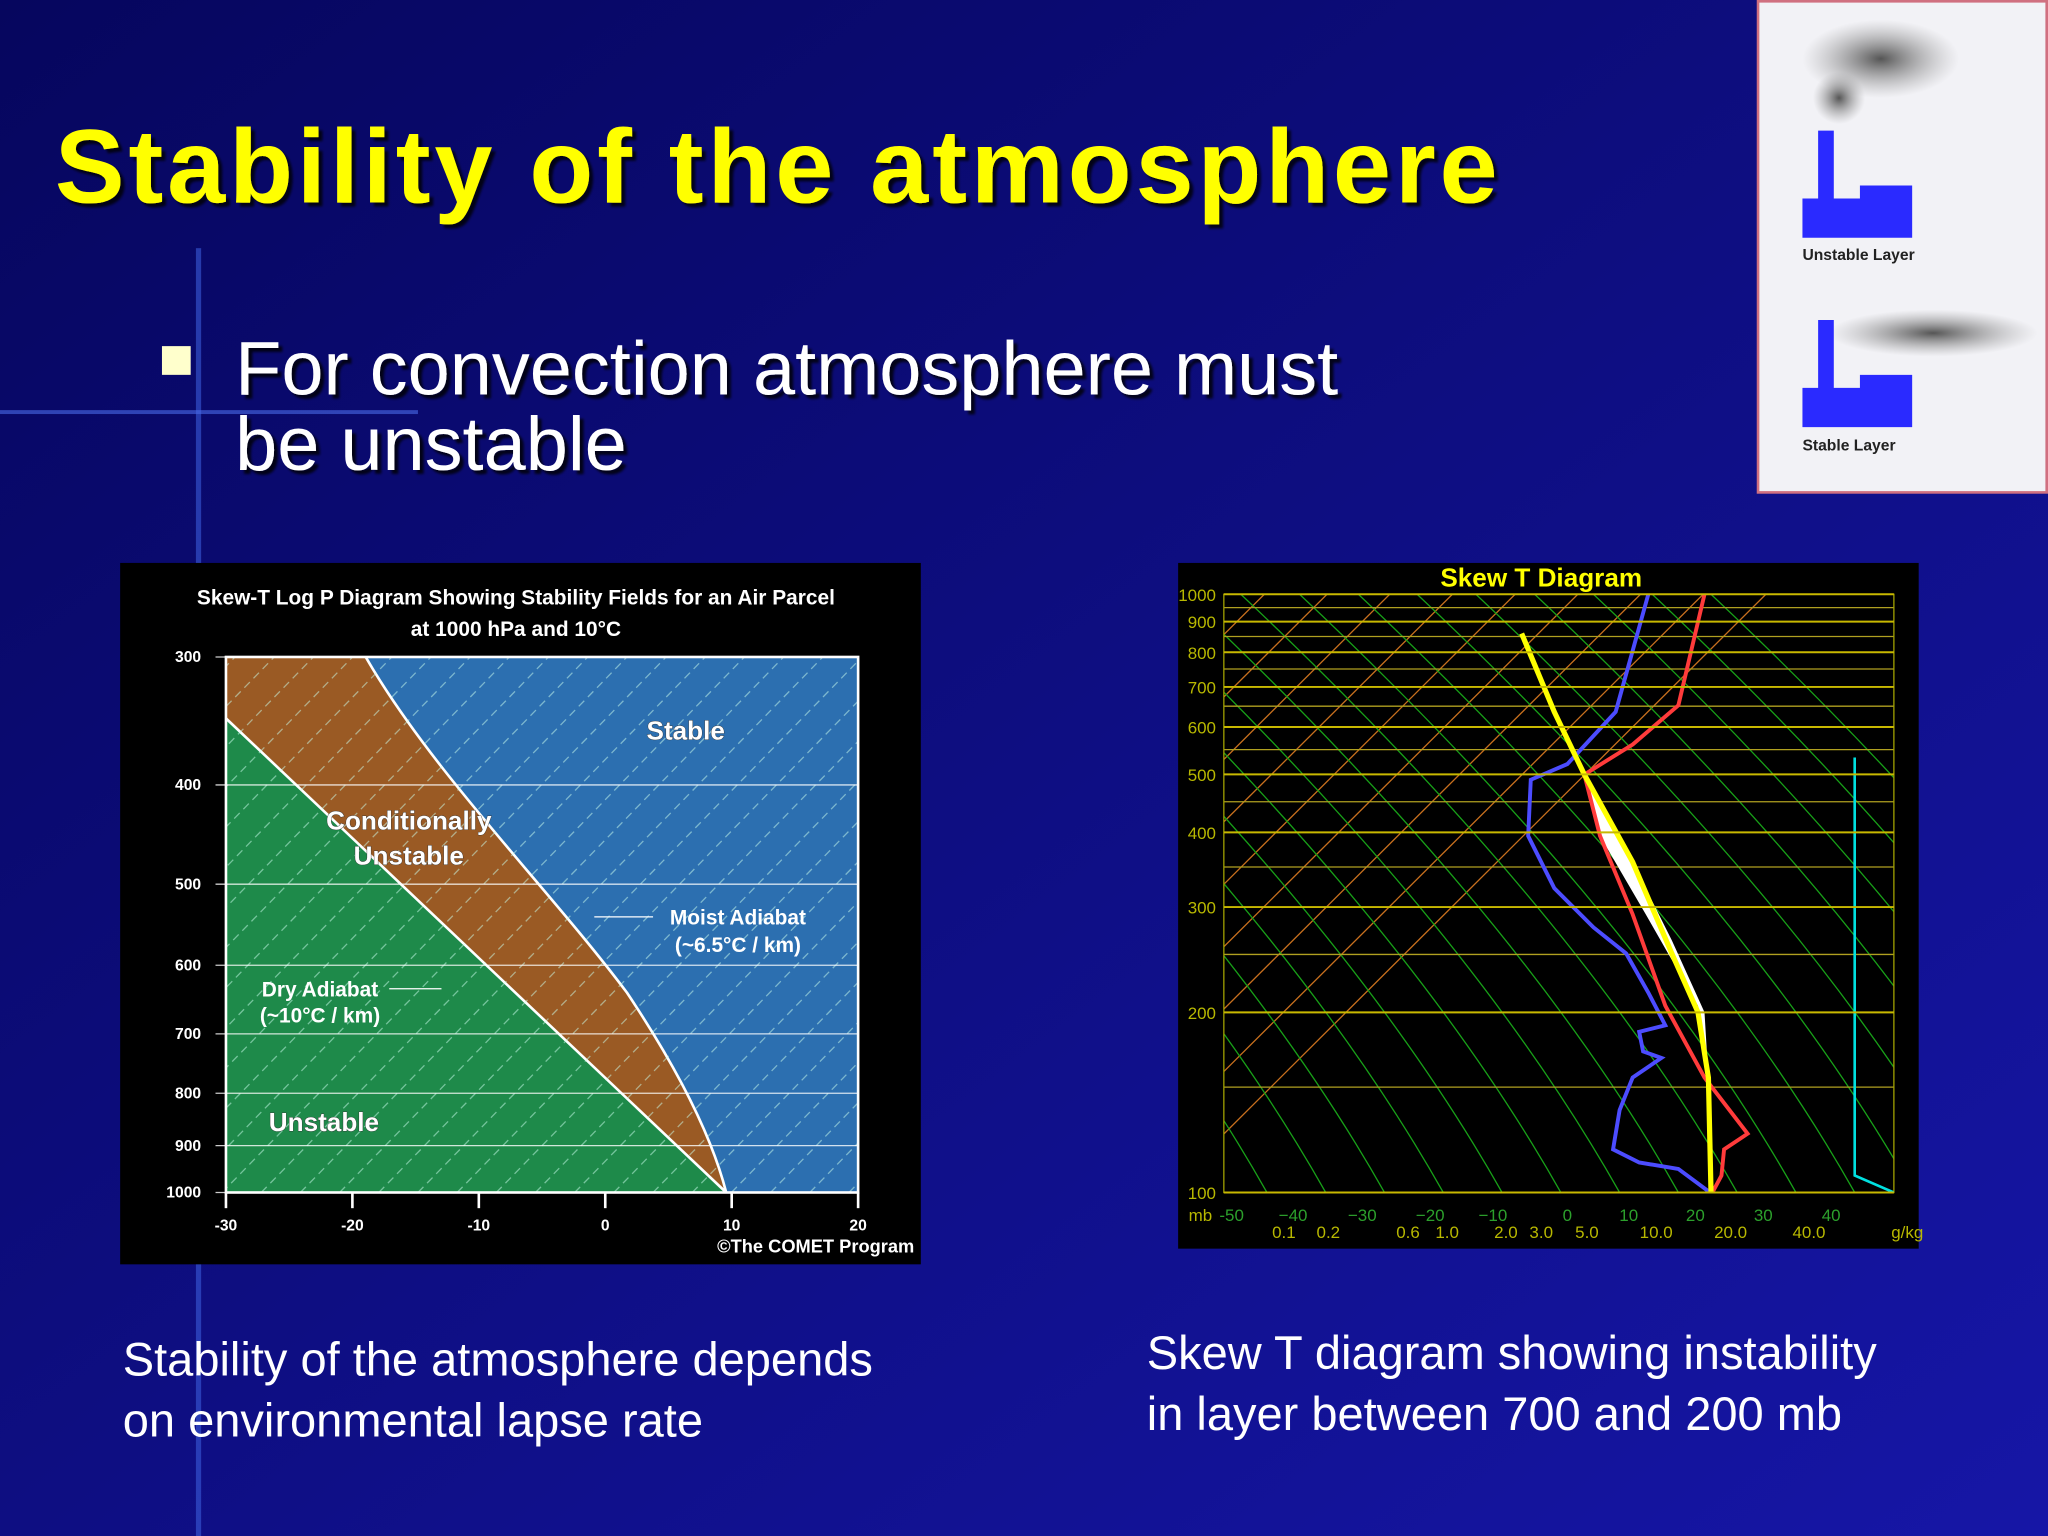  Describe the element at coordinates (1808, 1232) in the screenshot. I see `x-tick-label: 40.0` at that location.